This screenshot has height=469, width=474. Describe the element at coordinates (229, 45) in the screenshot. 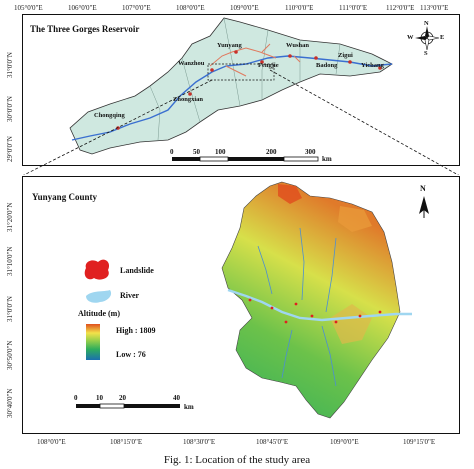

I see `city-label: Yunyang` at that location.